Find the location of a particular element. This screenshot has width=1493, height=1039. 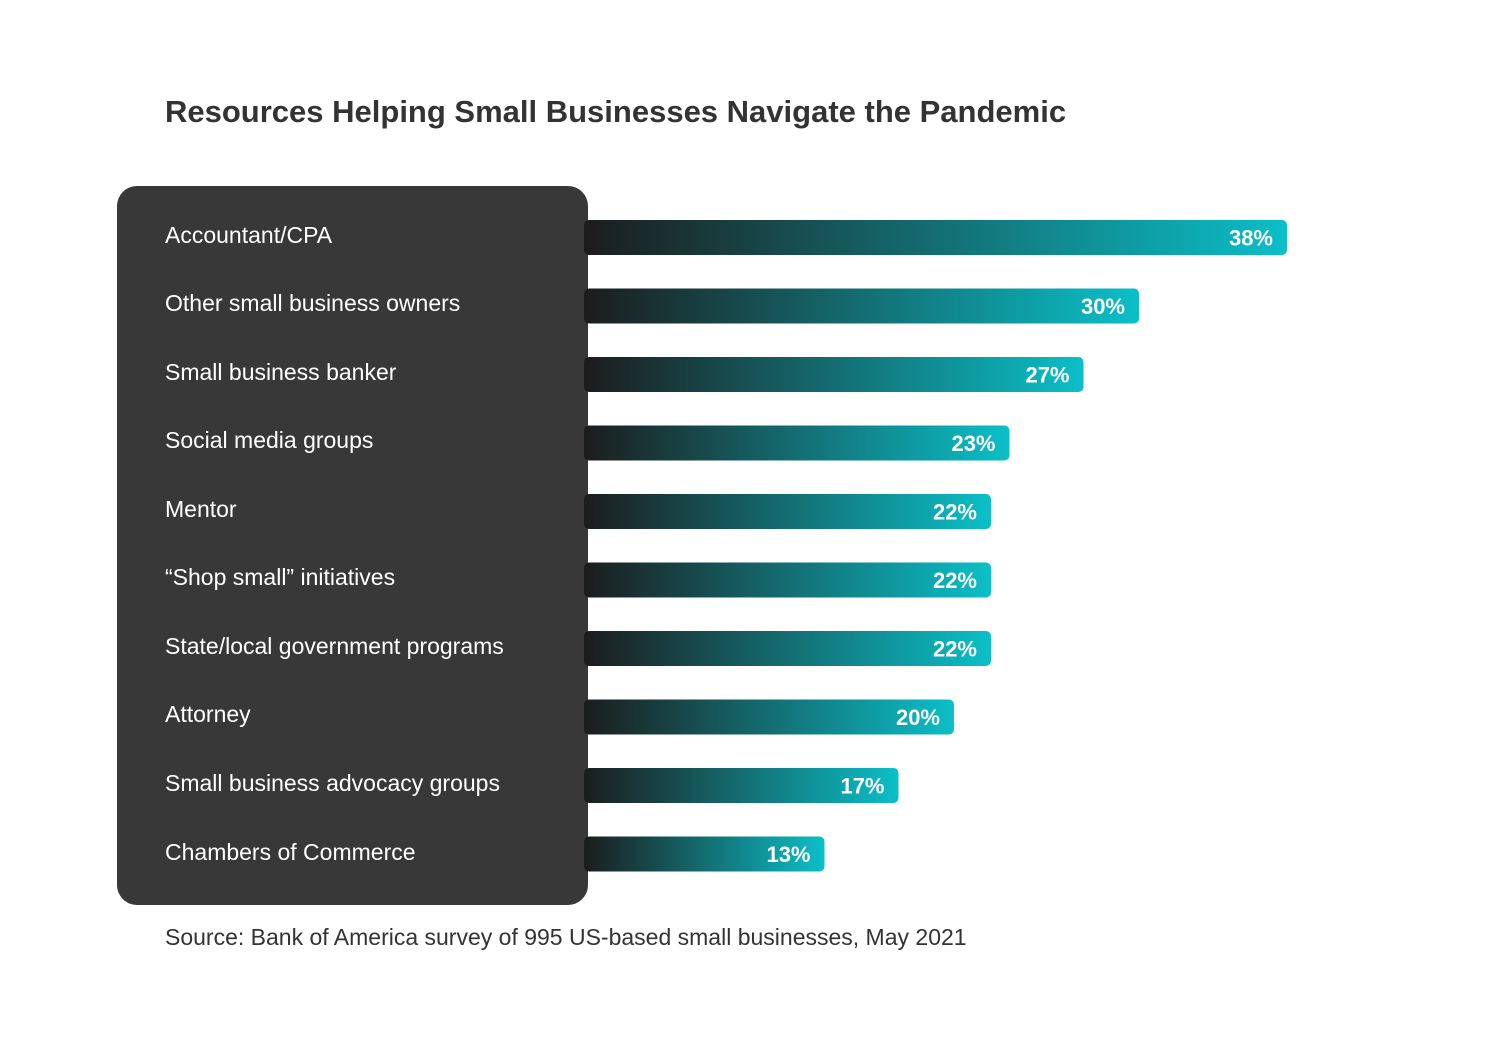

category-label-accountant-cpa: Accountant/CPA is located at coordinates (249, 235).